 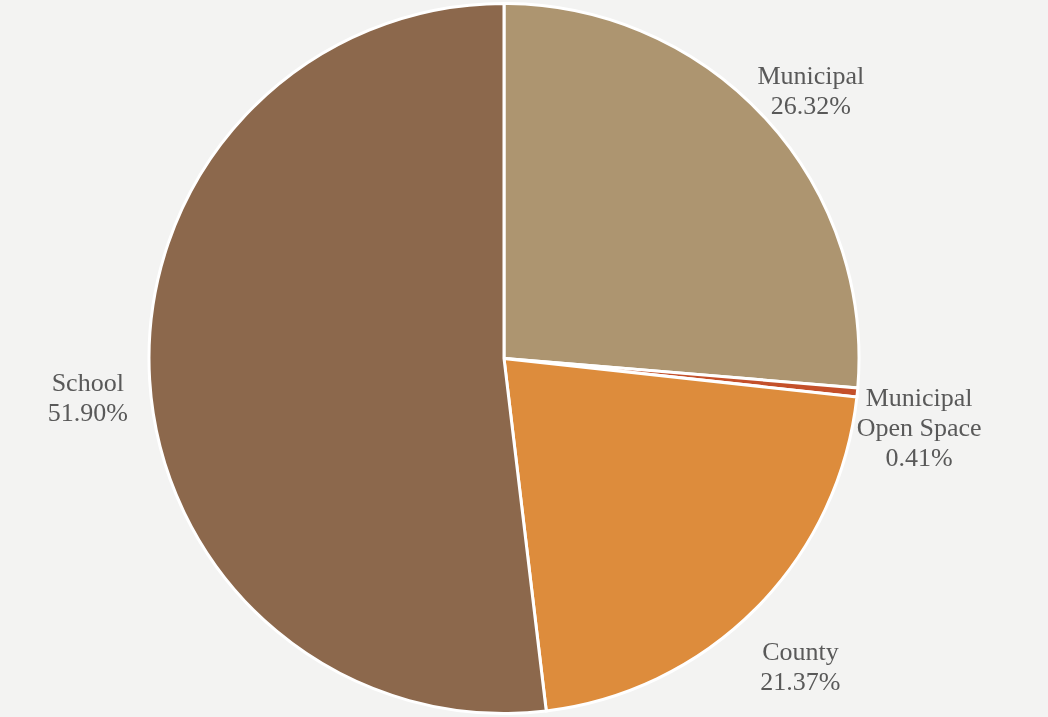 I want to click on slice-label: County, so click(x=800, y=651).